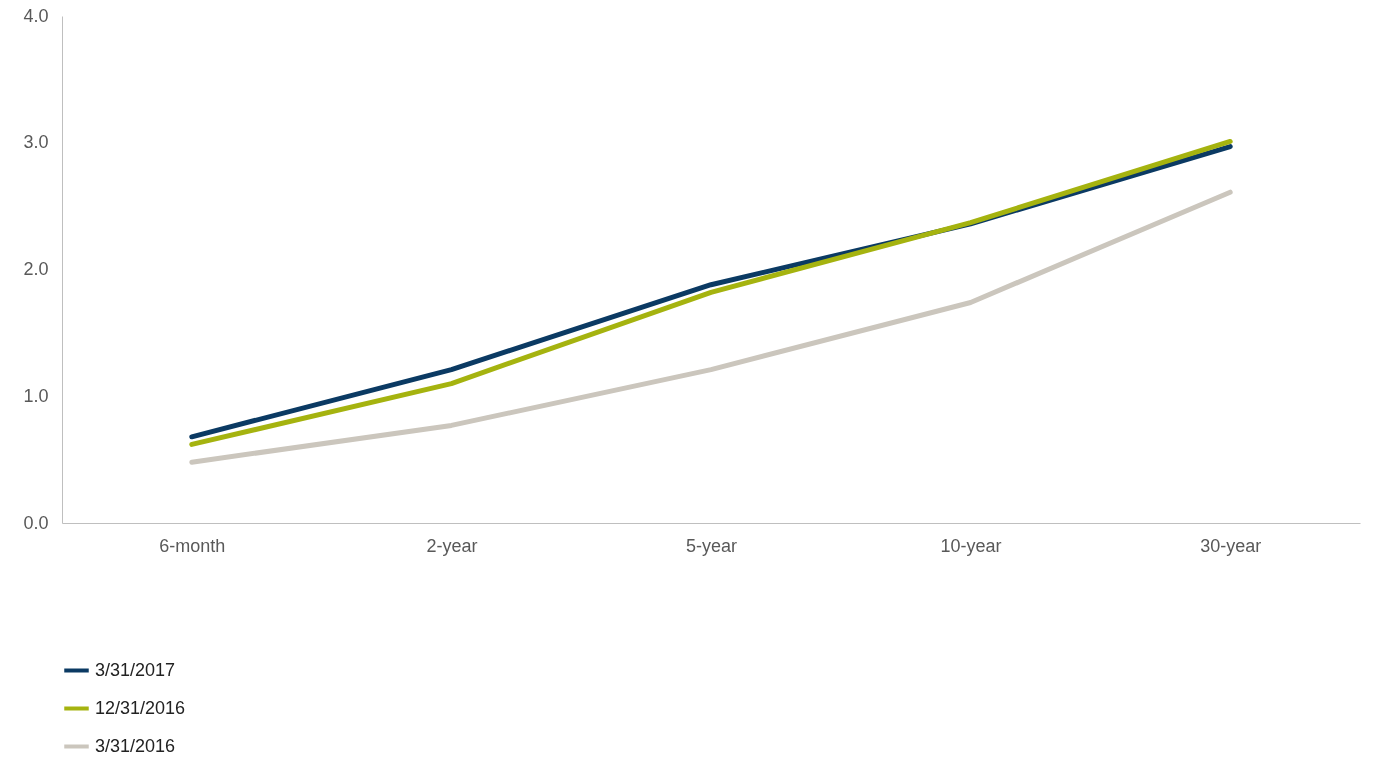  I want to click on legend-label: 3/31/2016, so click(135, 745).